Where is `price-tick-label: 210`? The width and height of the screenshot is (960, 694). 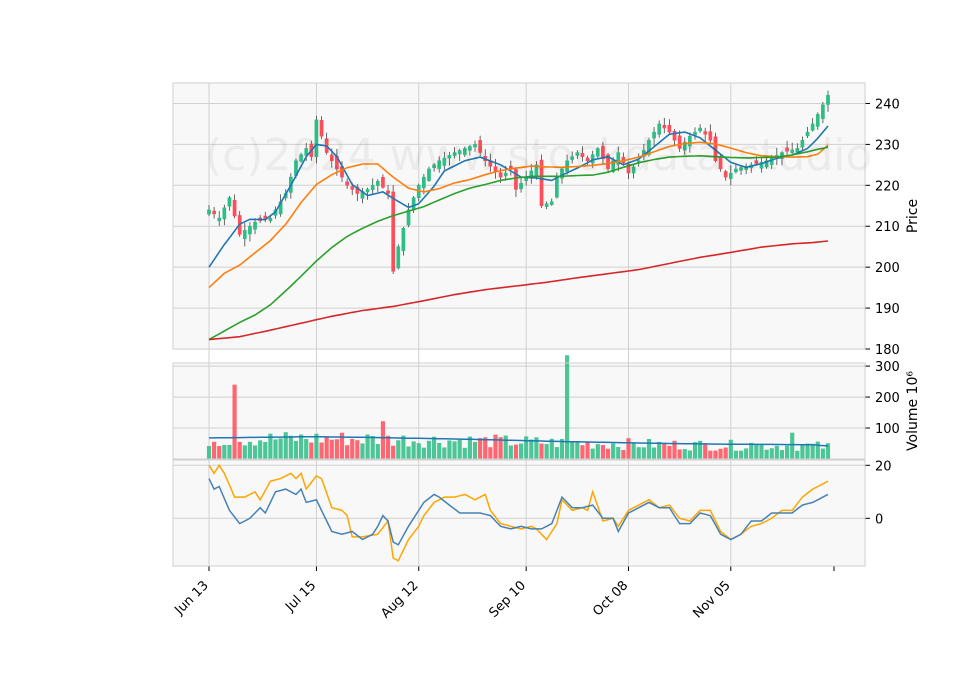
price-tick-label: 210 is located at coordinates (887, 227).